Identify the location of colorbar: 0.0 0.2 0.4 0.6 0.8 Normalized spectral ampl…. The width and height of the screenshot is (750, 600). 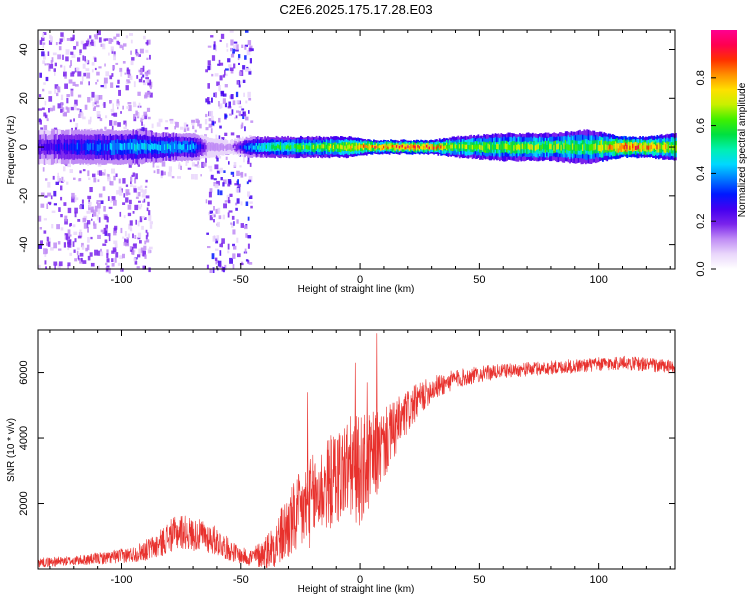
(721, 153).